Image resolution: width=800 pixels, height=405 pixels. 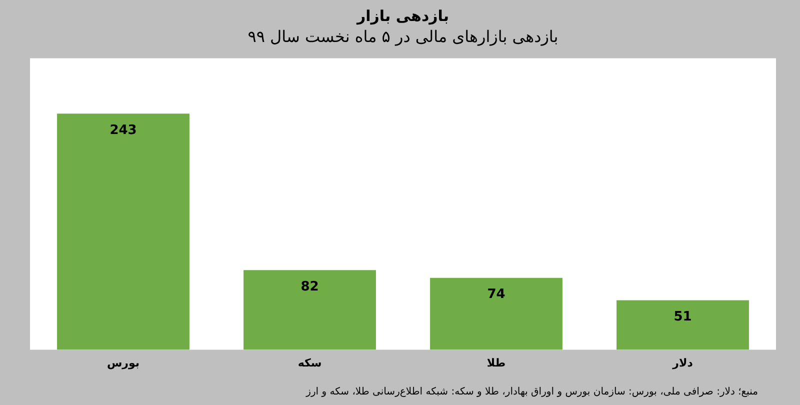 I want to click on x-tick-label: دلار, so click(x=683, y=363).